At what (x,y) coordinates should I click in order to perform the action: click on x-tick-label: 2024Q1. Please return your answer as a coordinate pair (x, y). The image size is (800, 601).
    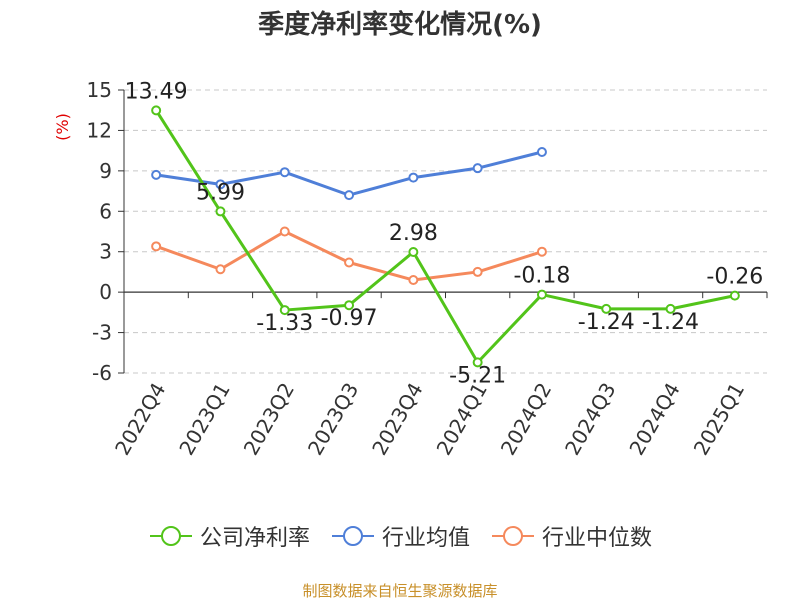
    Looking at the image, I should click on (462, 419).